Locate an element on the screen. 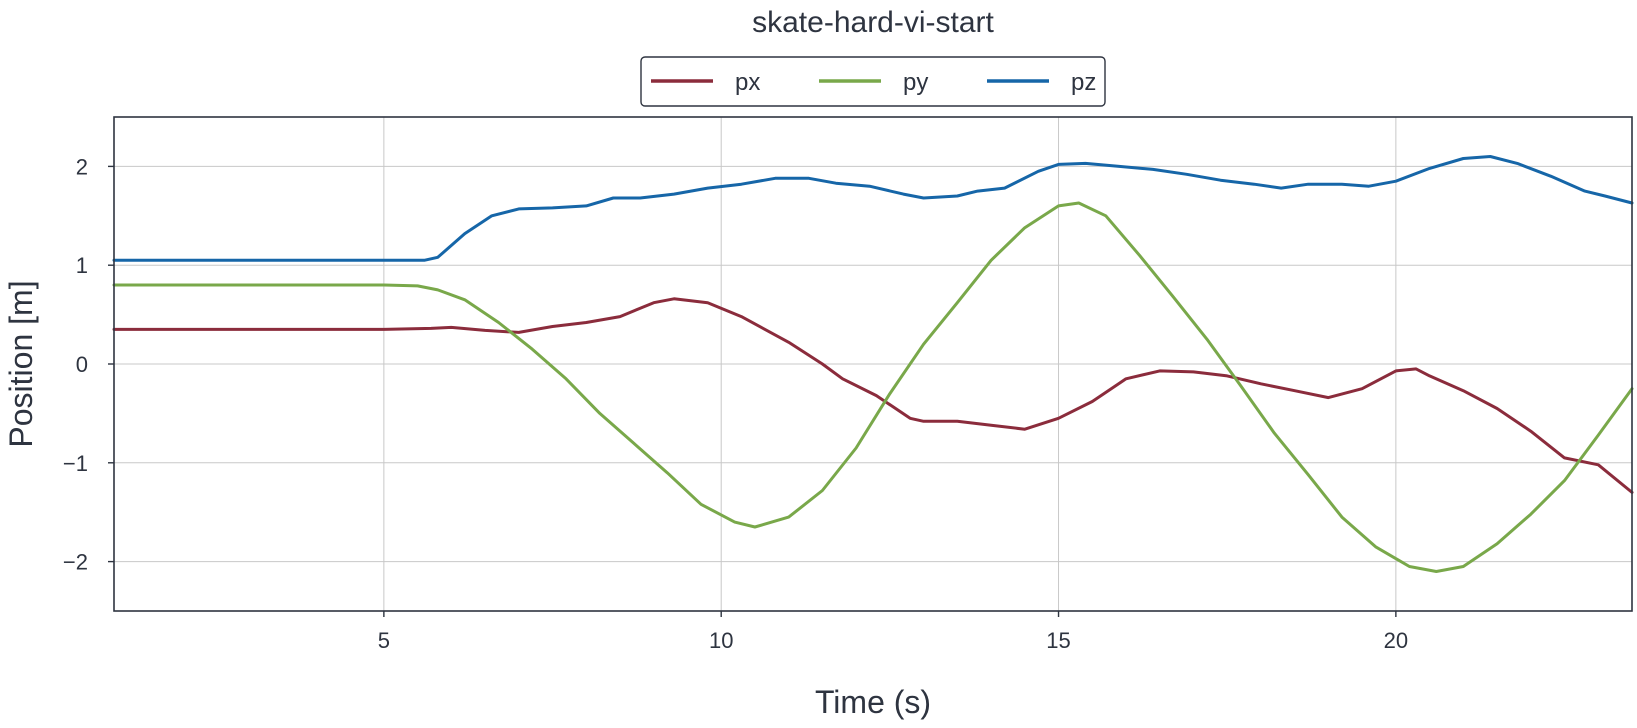 This screenshot has width=1637, height=728. x-tick-label: 10 is located at coordinates (721, 640).